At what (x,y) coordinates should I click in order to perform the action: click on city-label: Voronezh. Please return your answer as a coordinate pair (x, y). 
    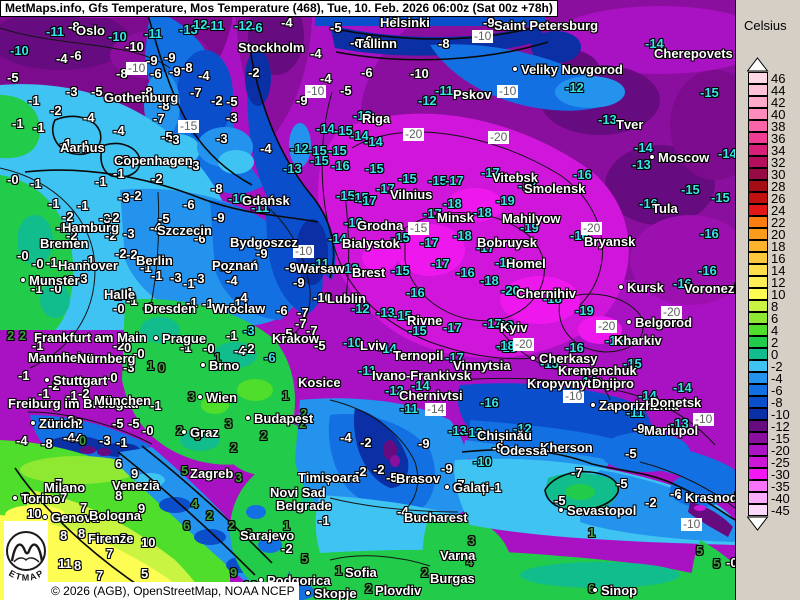
    Looking at the image, I should click on (713, 288).